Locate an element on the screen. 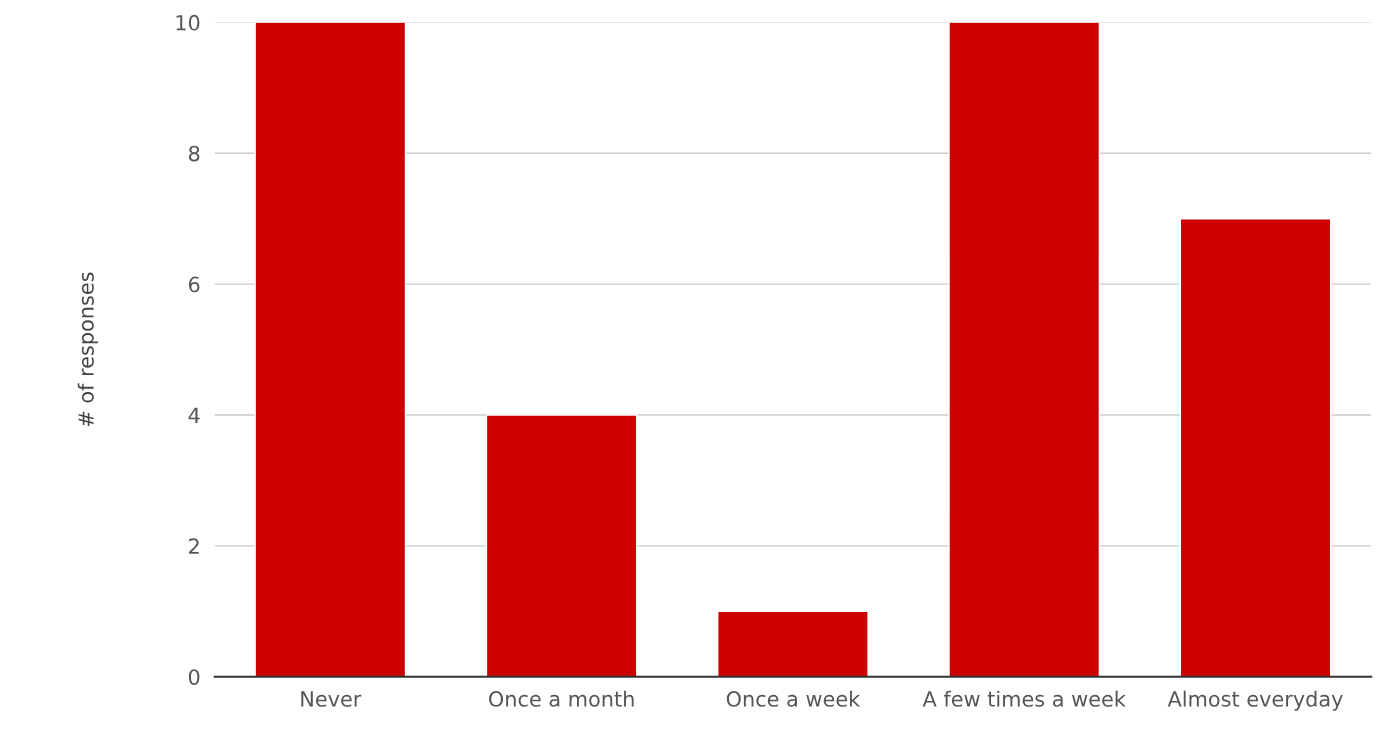 This screenshot has height=747, width=1385. y-tick-label: 4 is located at coordinates (194, 415).